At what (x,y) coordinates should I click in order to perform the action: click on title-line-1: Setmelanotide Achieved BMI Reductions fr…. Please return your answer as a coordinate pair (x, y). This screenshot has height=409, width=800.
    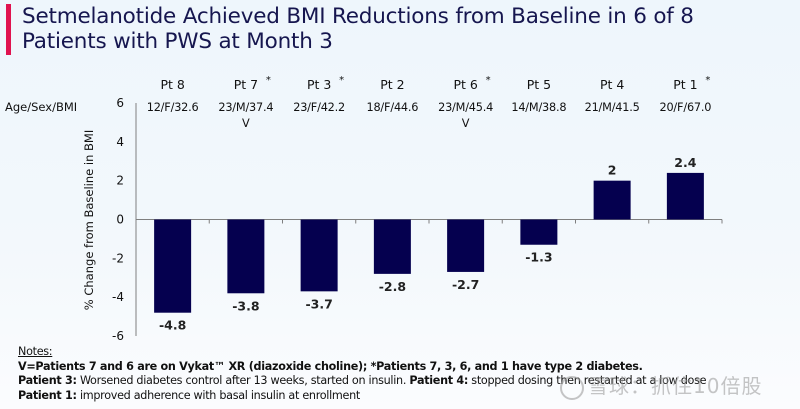
    Looking at the image, I should click on (358, 16).